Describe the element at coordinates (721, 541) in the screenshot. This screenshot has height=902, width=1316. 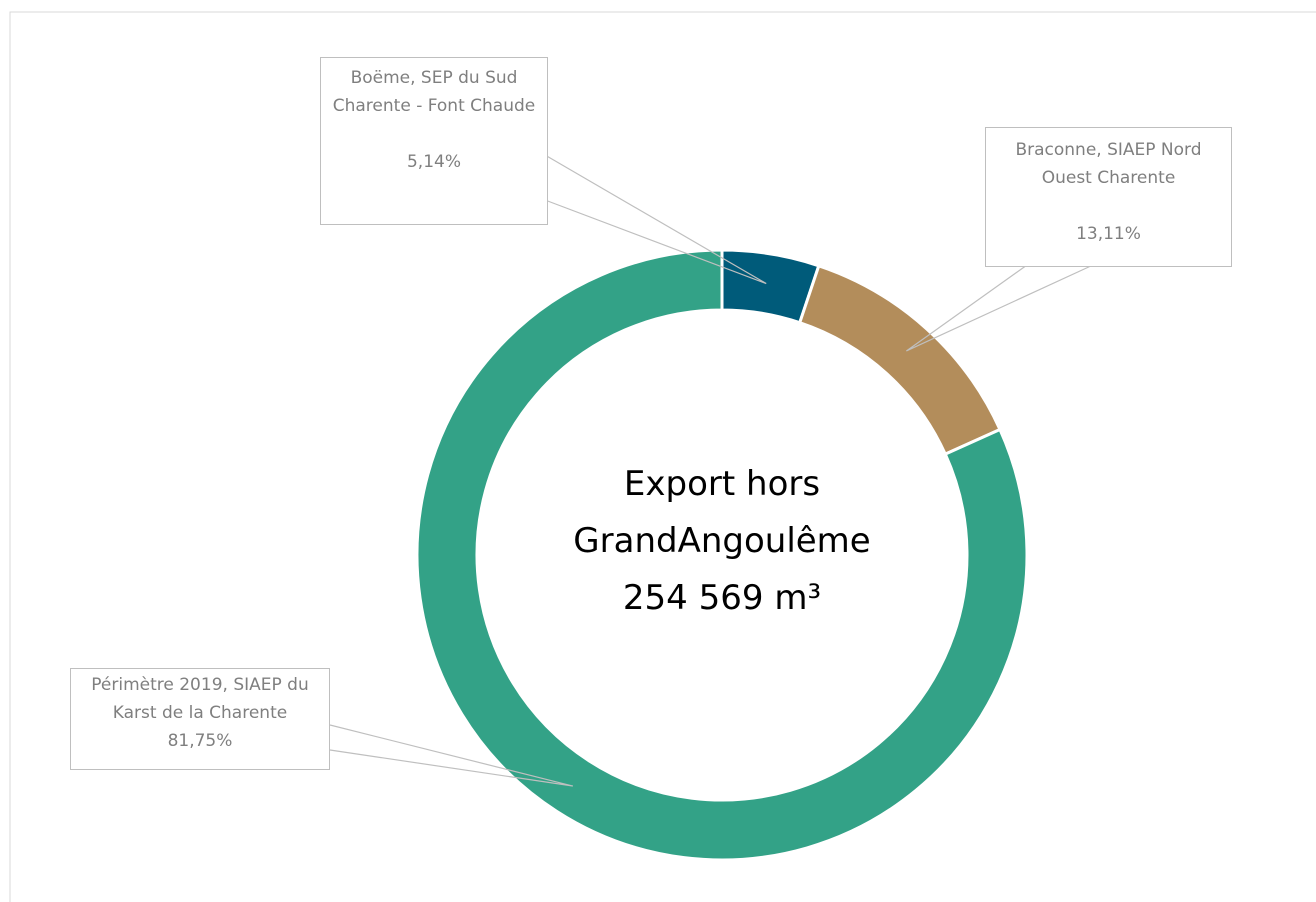
I see `center-text: GrandAngoulême` at that location.